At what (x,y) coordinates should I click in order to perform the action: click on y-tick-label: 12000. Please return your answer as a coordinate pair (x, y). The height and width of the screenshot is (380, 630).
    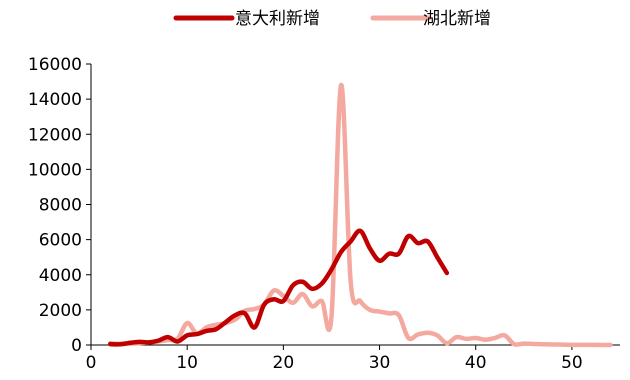
    Looking at the image, I should click on (55, 135).